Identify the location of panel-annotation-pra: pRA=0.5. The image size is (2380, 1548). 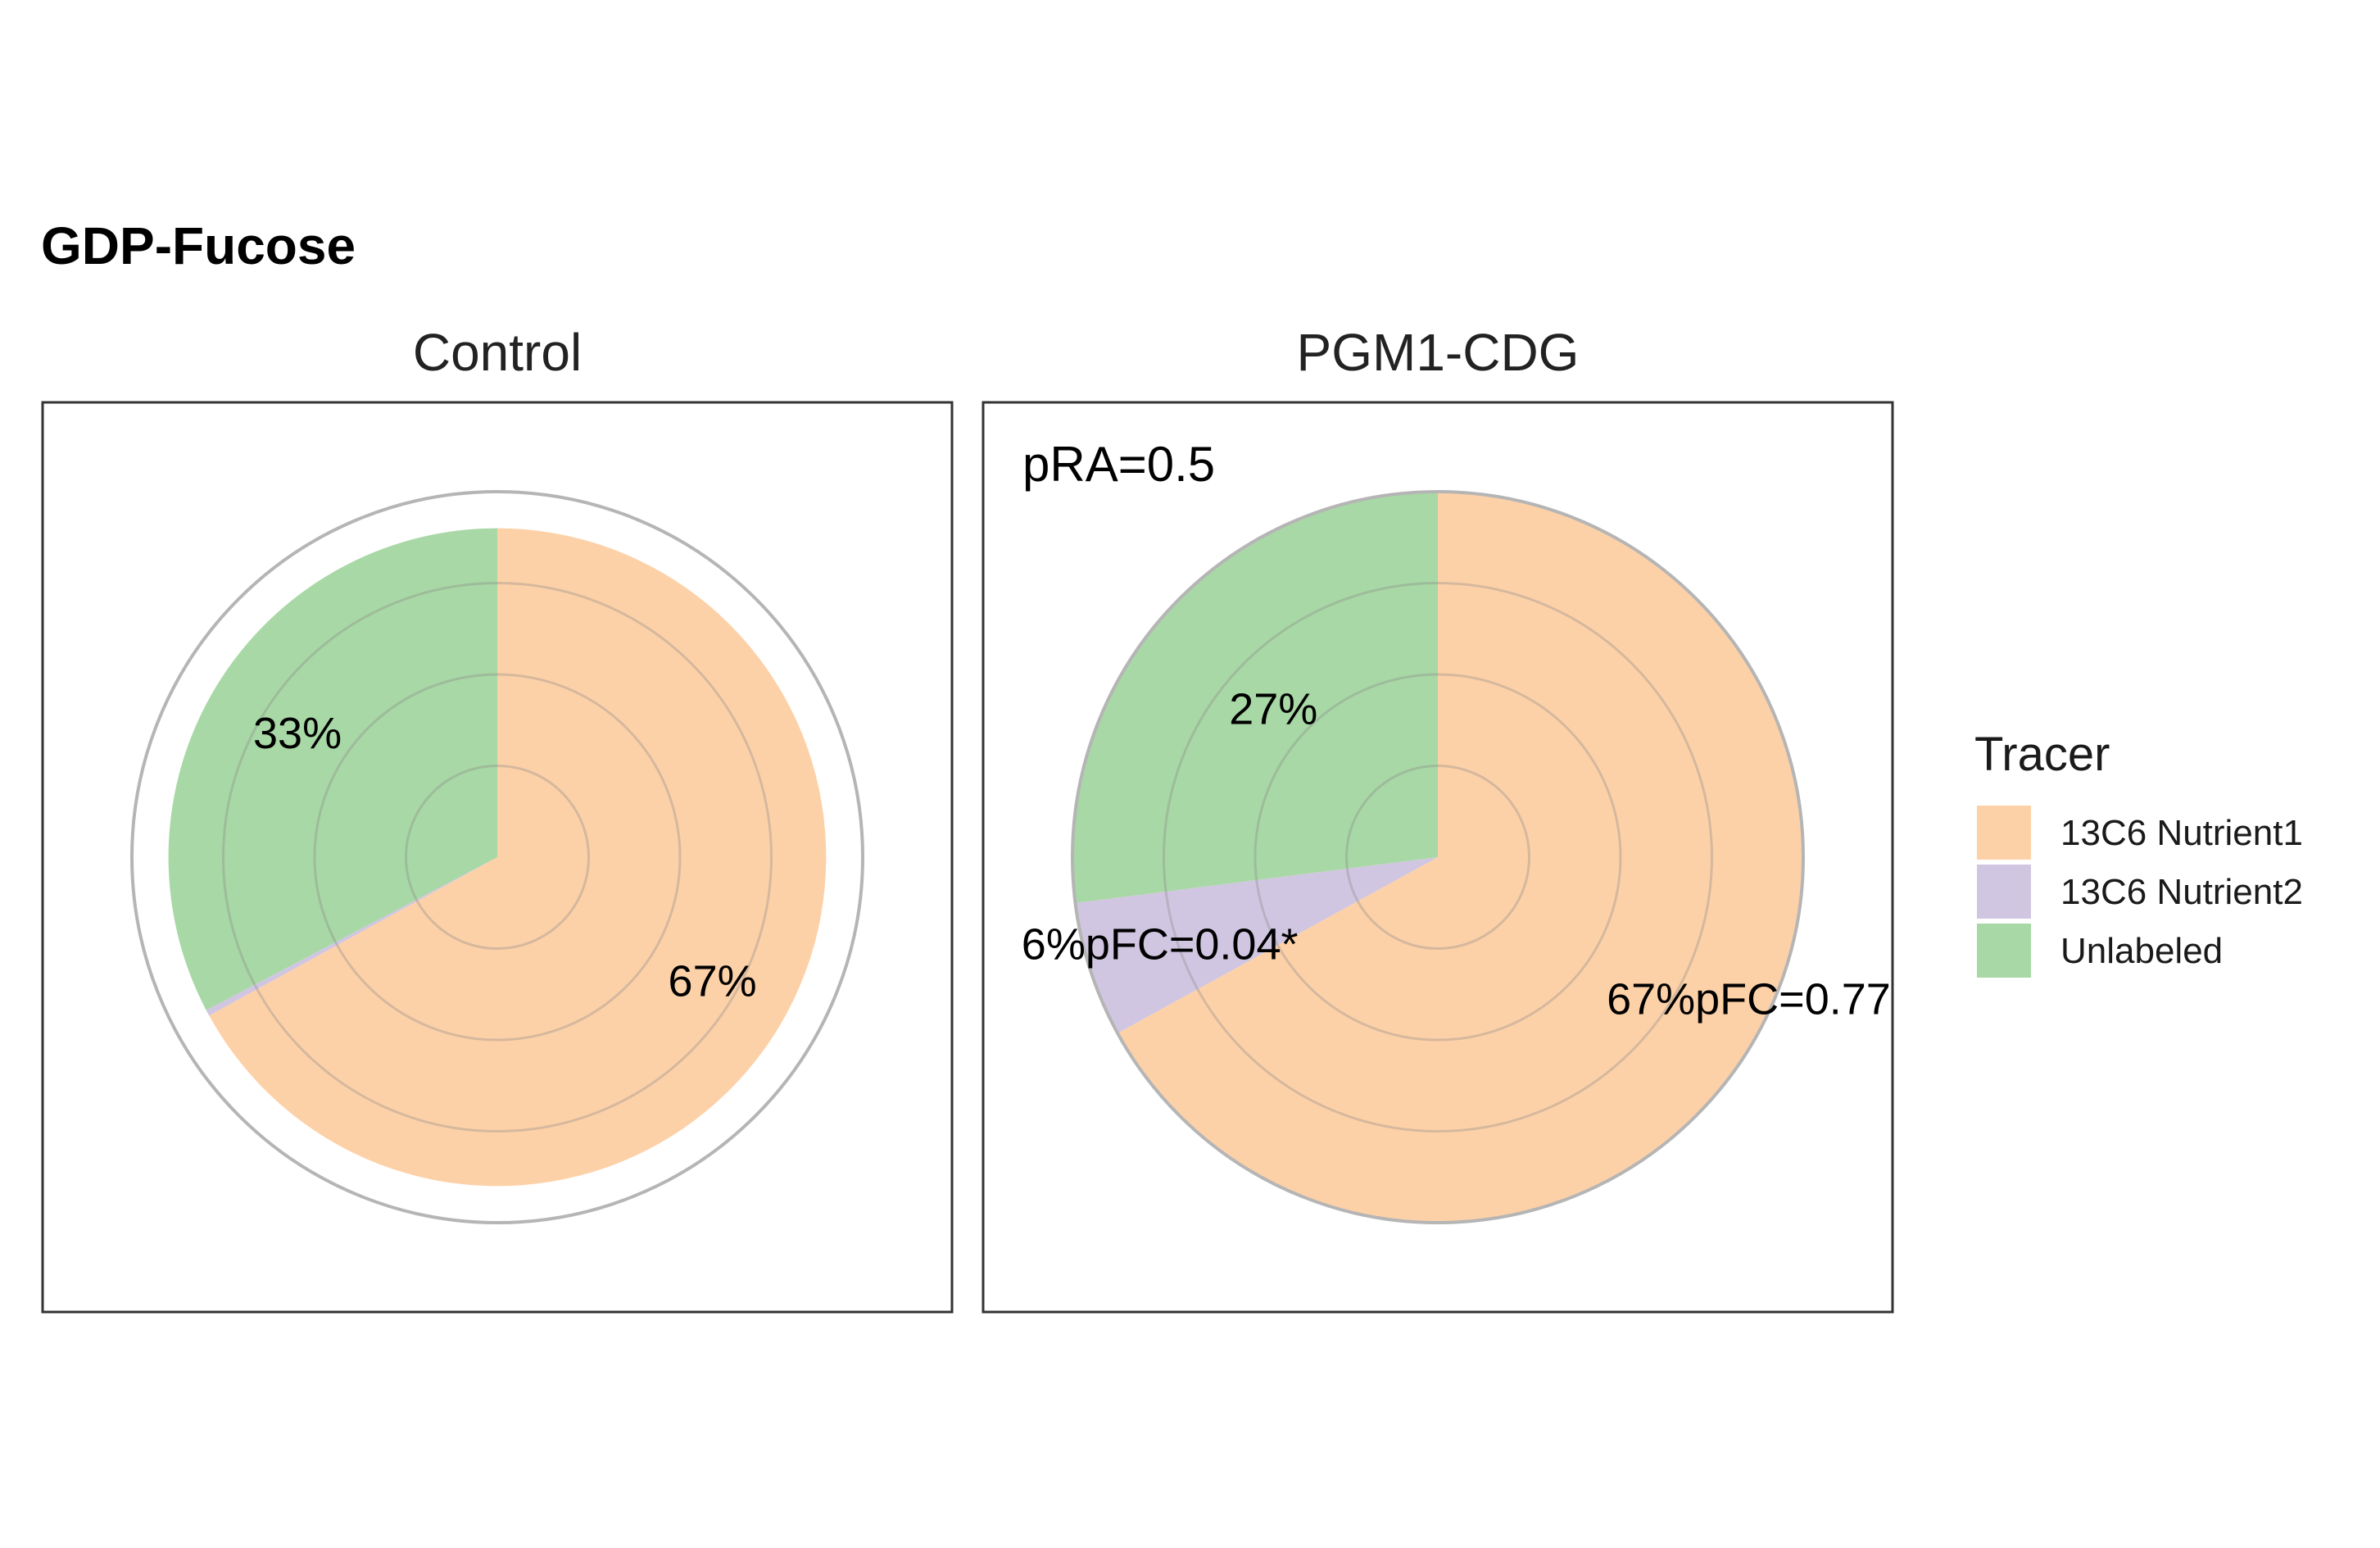
(1118, 464).